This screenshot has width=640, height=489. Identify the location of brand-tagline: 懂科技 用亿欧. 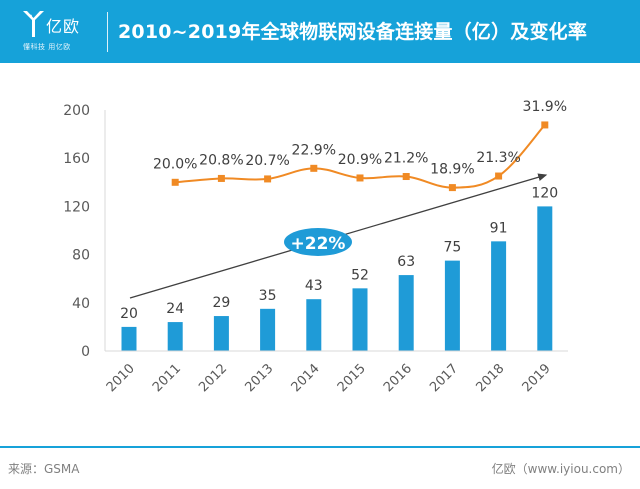
(47, 47).